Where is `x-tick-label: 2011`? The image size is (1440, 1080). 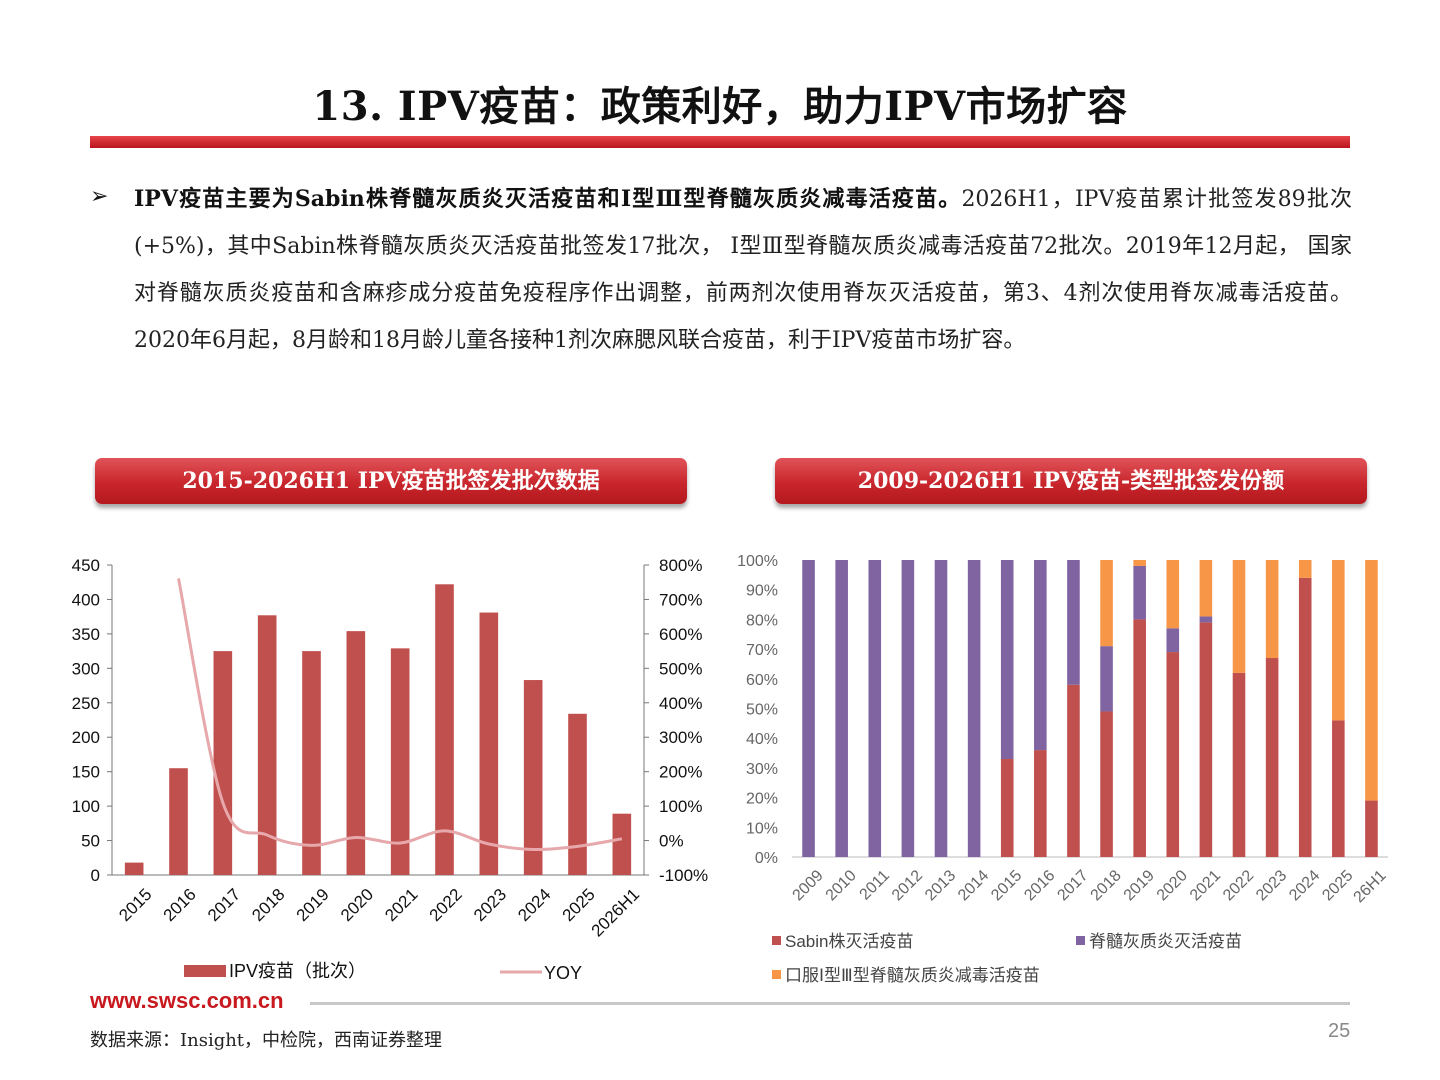 x-tick-label: 2011 is located at coordinates (875, 885).